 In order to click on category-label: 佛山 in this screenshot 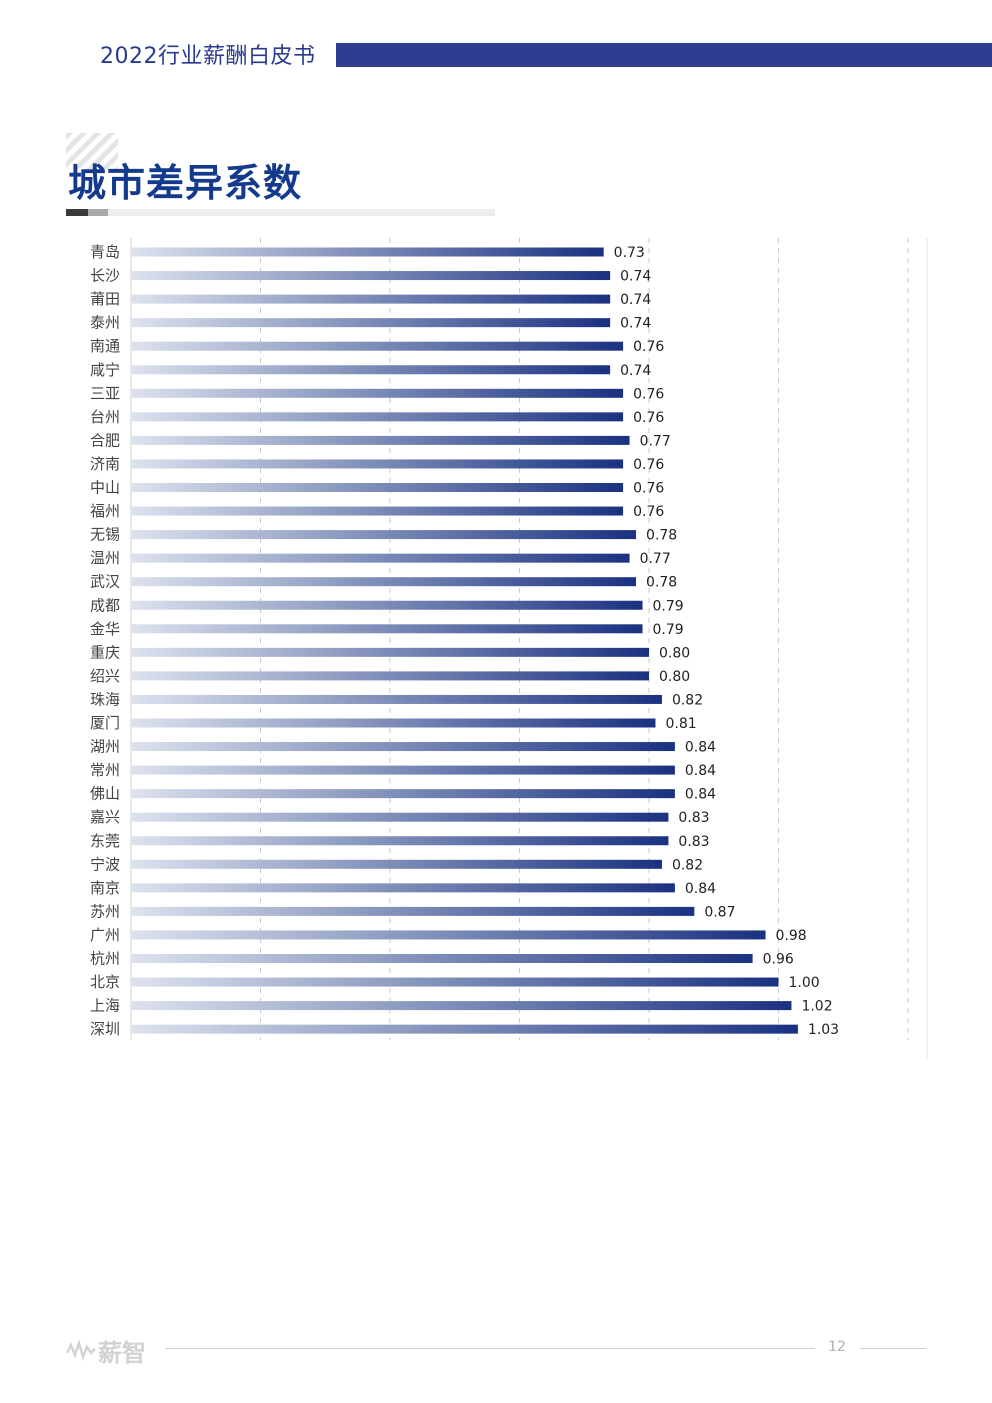, I will do `click(105, 794)`.